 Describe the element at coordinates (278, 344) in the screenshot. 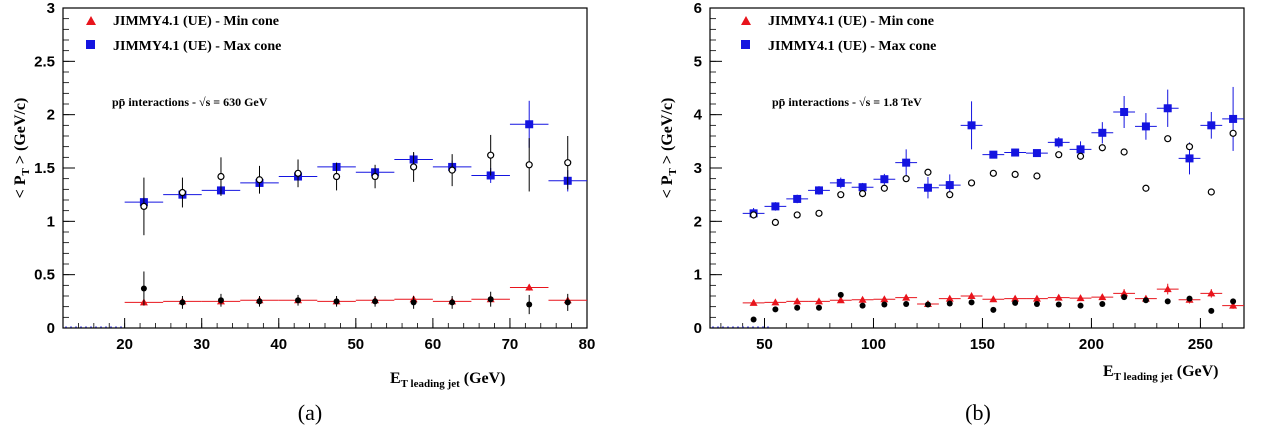

I see `x-tick-label: 40` at that location.